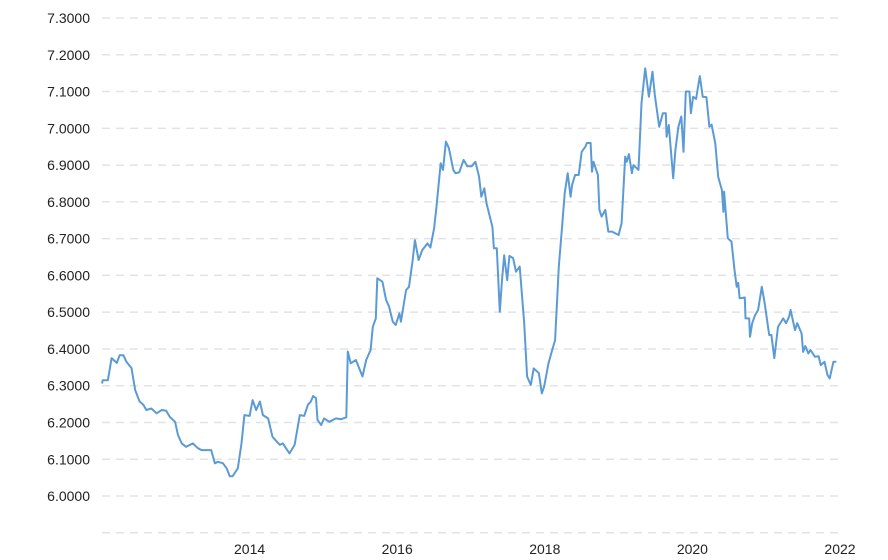 The image size is (888, 560). Describe the element at coordinates (68, 349) in the screenshot. I see `y-tick-label: 6.4000` at that location.